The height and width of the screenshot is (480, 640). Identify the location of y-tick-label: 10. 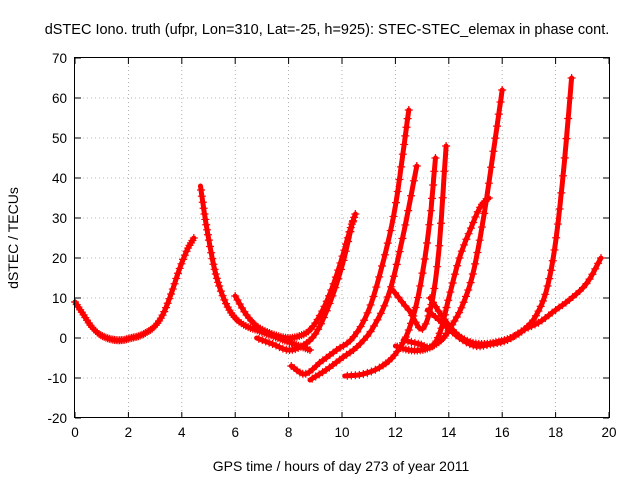
(59, 298).